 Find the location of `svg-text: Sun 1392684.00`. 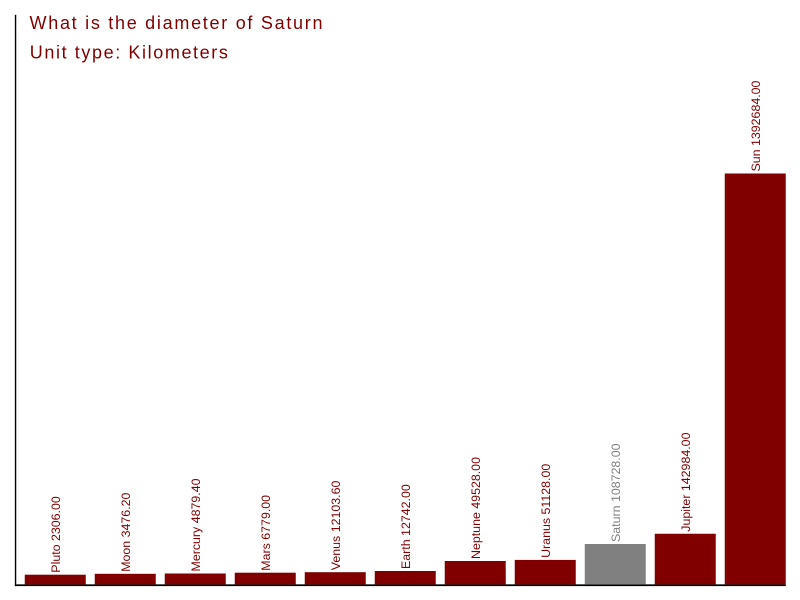

svg-text: Sun 1392684.00 is located at coordinates (756, 125).